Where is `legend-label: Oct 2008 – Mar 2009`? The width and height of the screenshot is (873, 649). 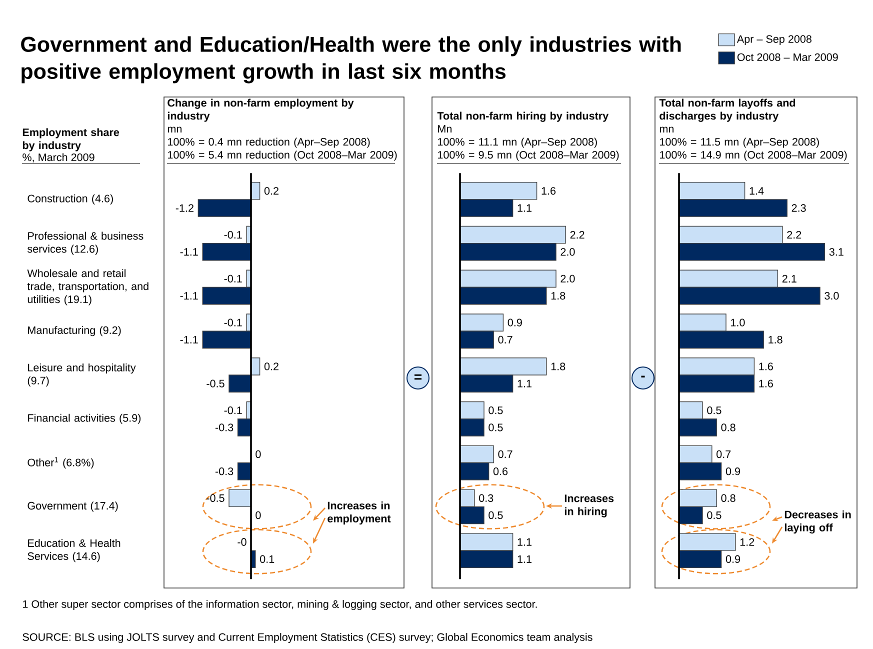
legend-label: Oct 2008 – Mar 2009 is located at coordinates (787, 57).